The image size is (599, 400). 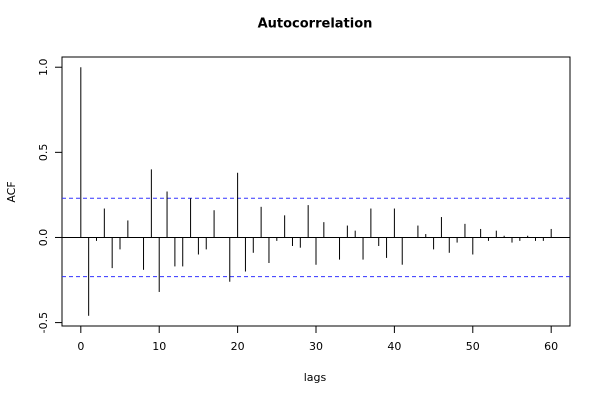 I want to click on y-tick-label: 1.0, so click(x=43, y=67).